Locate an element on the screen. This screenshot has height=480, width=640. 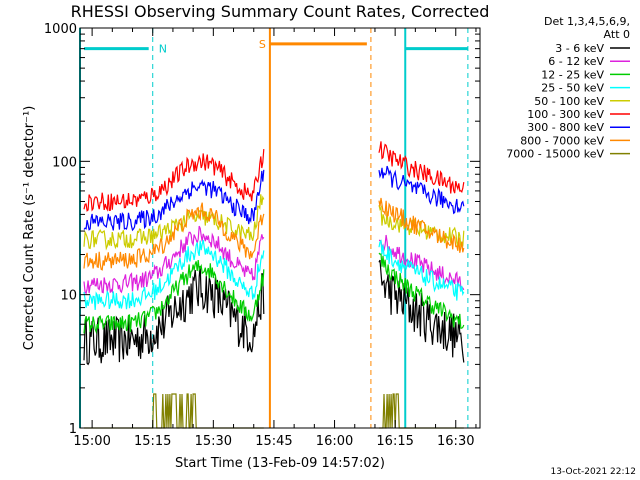
legend-label: 6 - 12 keV is located at coordinates (576, 61).